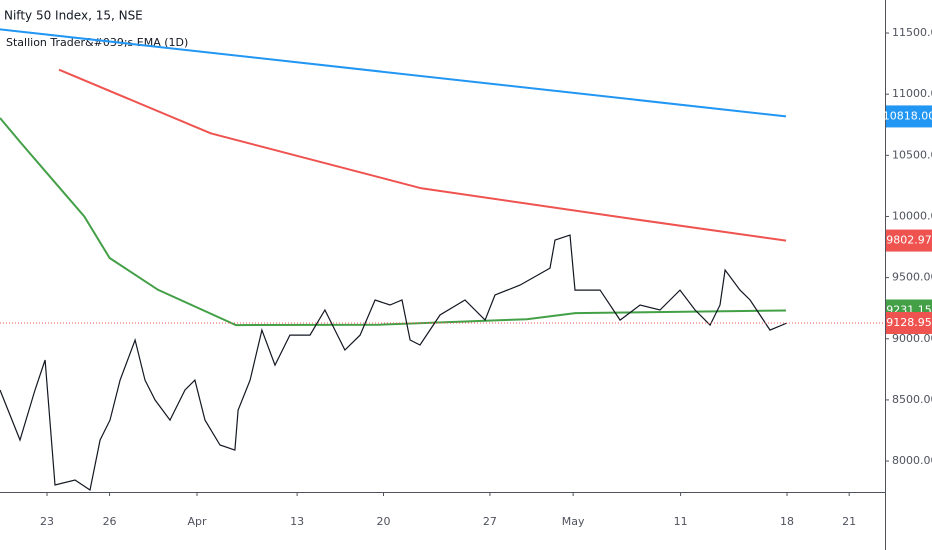 This screenshot has height=550, width=932. What do you see at coordinates (787, 521) in the screenshot?
I see `x-tick-label: 18` at bounding box center [787, 521].